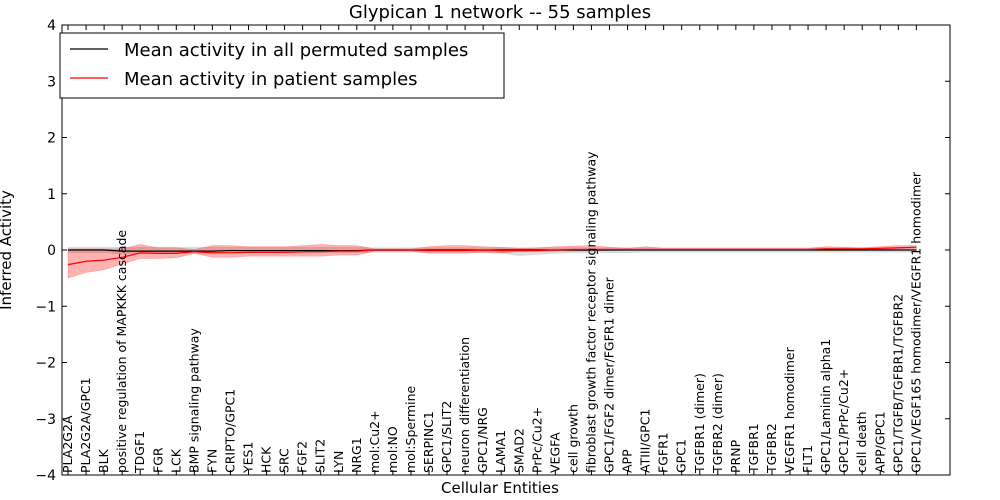 This screenshot has height=500, width=1000. What do you see at coordinates (681, 456) in the screenshot?
I see `x-category-label: GPC1` at bounding box center [681, 456].